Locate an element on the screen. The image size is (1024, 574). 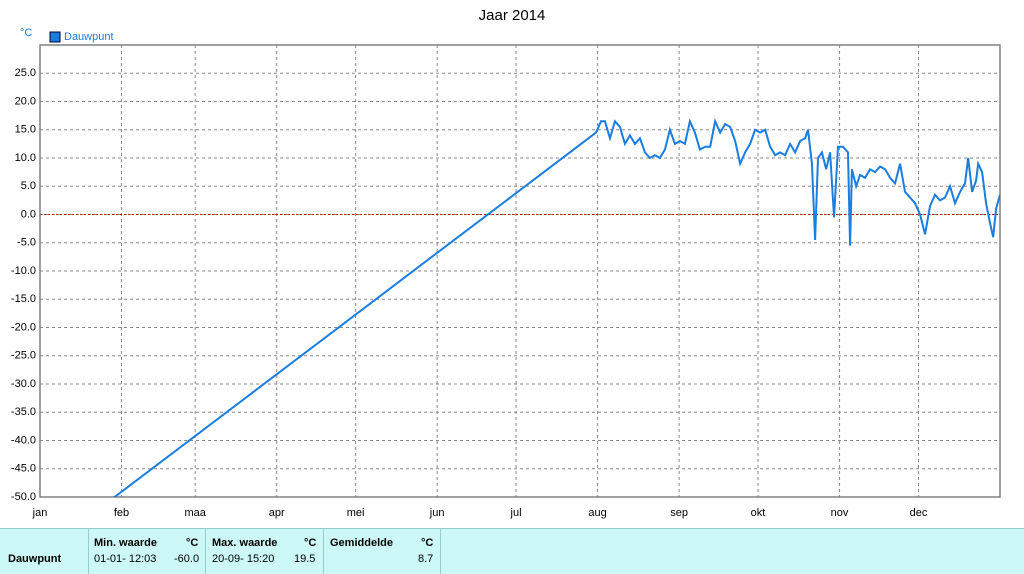
x-tick-label: dec is located at coordinates (919, 513).